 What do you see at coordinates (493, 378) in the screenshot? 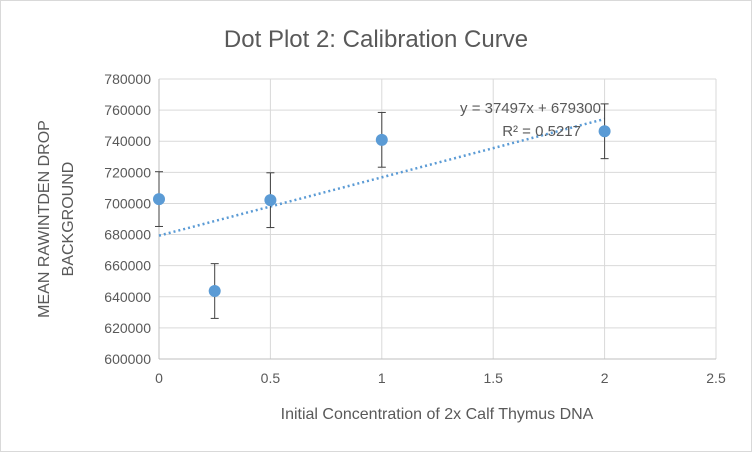
I see `x-tick-label: 1.5` at bounding box center [493, 378].